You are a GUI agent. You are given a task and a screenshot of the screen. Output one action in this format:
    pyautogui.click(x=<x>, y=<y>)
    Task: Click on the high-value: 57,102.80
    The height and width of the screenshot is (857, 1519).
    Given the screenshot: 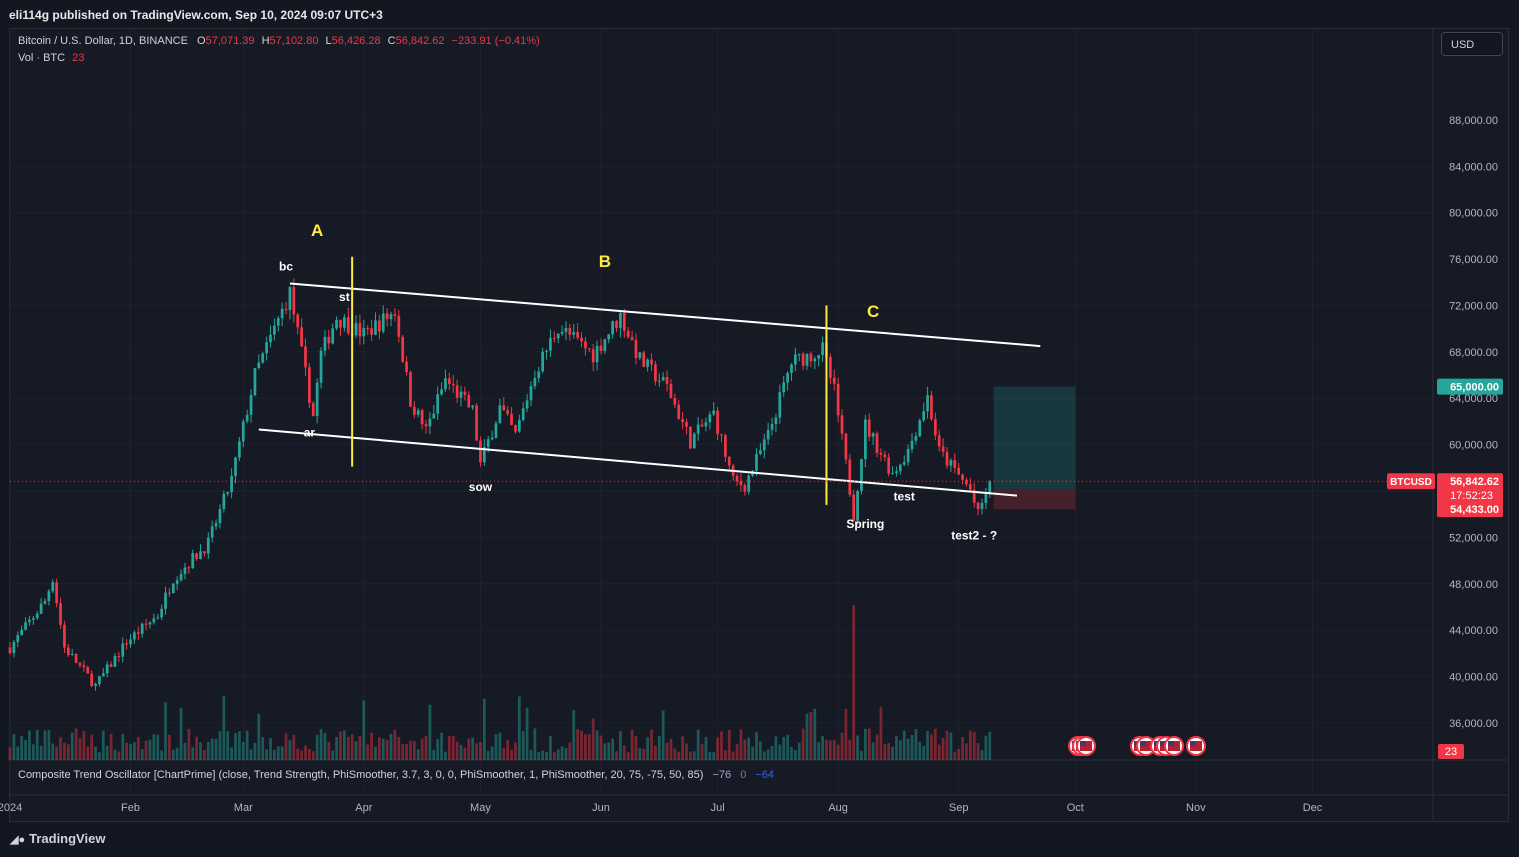 What is the action you would take?
    pyautogui.click(x=294, y=41)
    